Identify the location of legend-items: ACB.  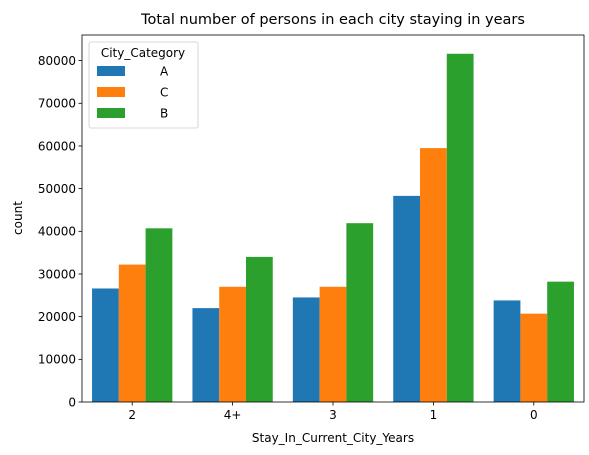
(133, 93).